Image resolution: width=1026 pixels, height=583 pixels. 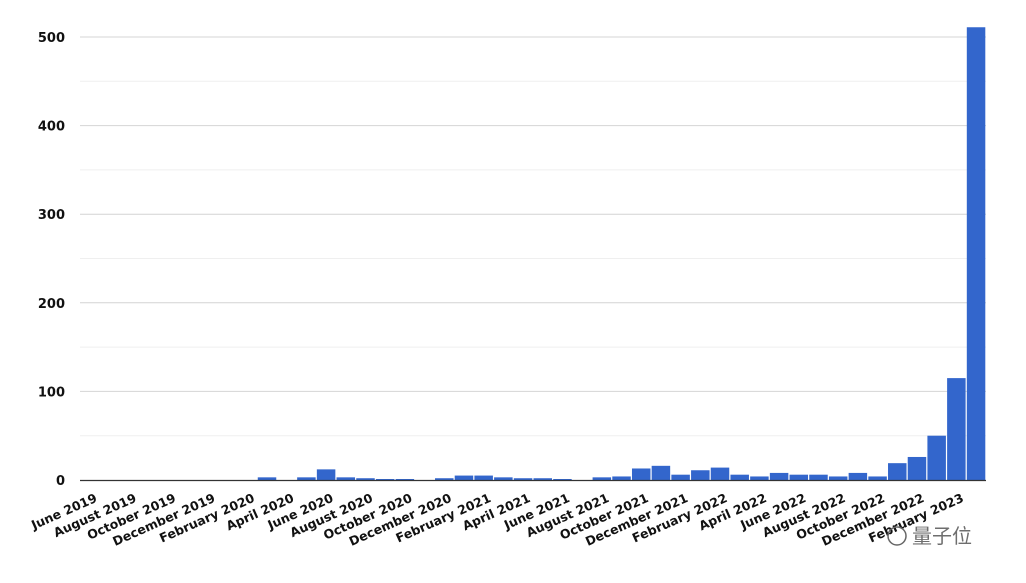 I want to click on y-tick-label: 300, so click(x=51, y=215).